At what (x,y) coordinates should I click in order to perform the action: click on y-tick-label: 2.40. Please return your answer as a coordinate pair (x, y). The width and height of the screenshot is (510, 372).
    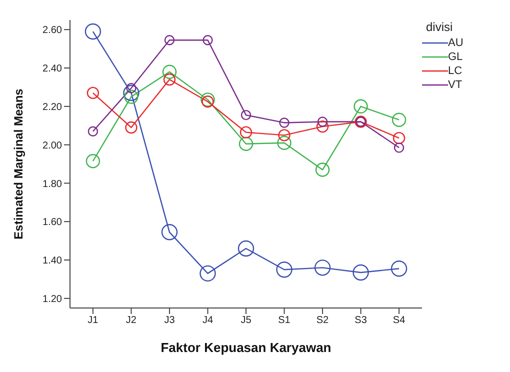
    Looking at the image, I should click on (52, 69).